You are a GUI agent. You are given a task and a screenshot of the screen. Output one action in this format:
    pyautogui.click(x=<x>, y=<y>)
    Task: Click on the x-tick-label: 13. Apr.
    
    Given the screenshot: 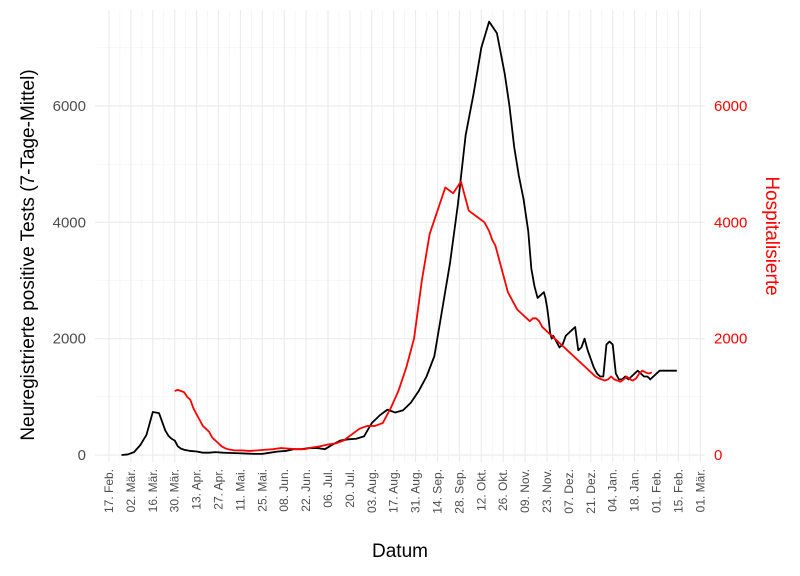 What is the action you would take?
    pyautogui.click(x=197, y=489)
    